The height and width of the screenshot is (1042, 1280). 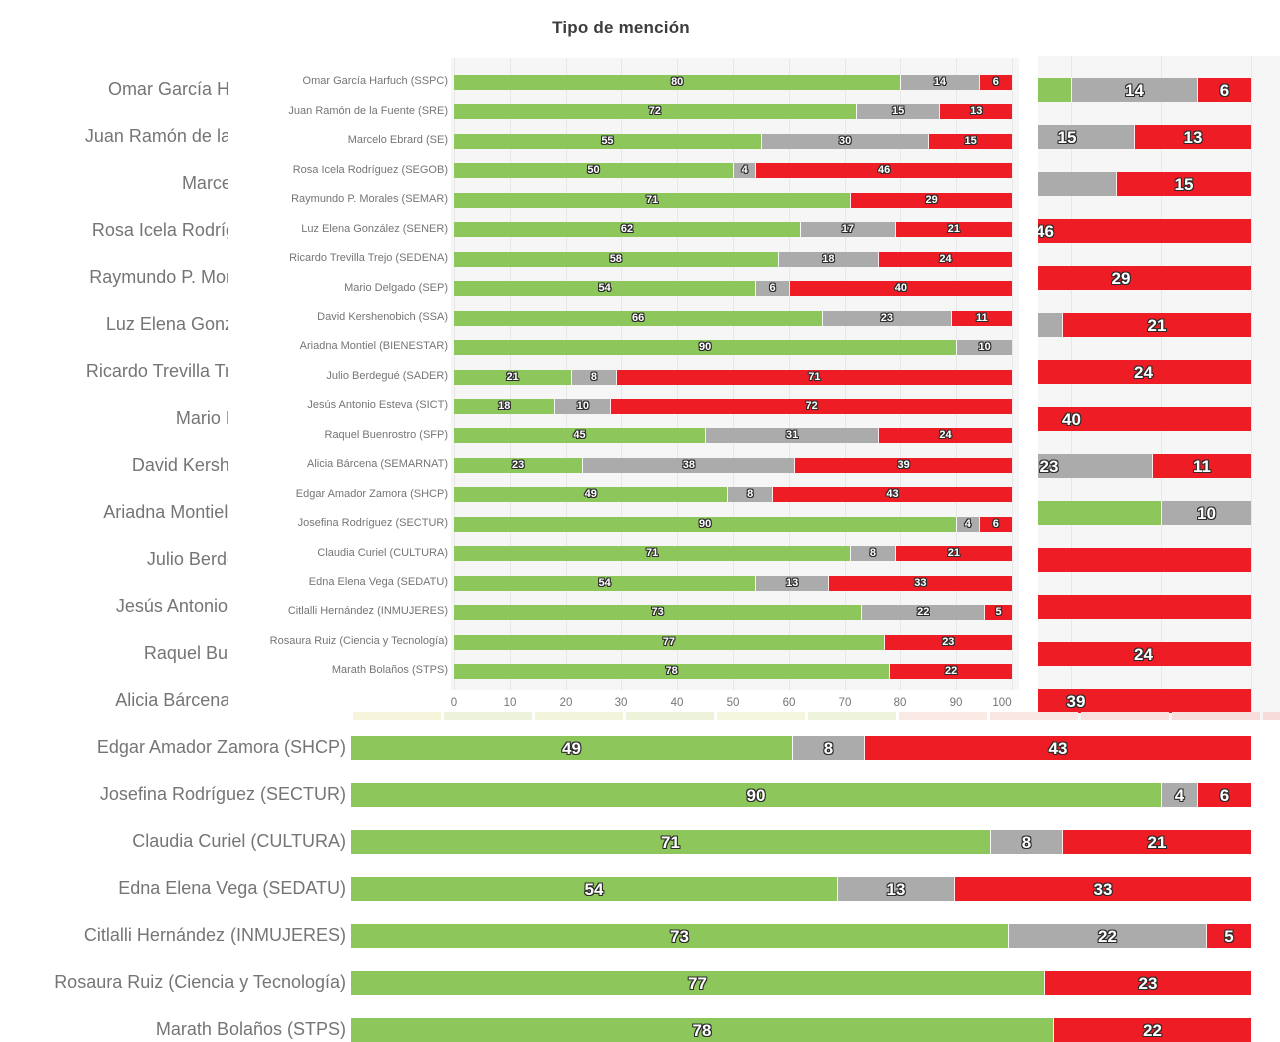 What do you see at coordinates (593, 171) in the screenshot?
I see `bar-segment-green: 50` at bounding box center [593, 171].